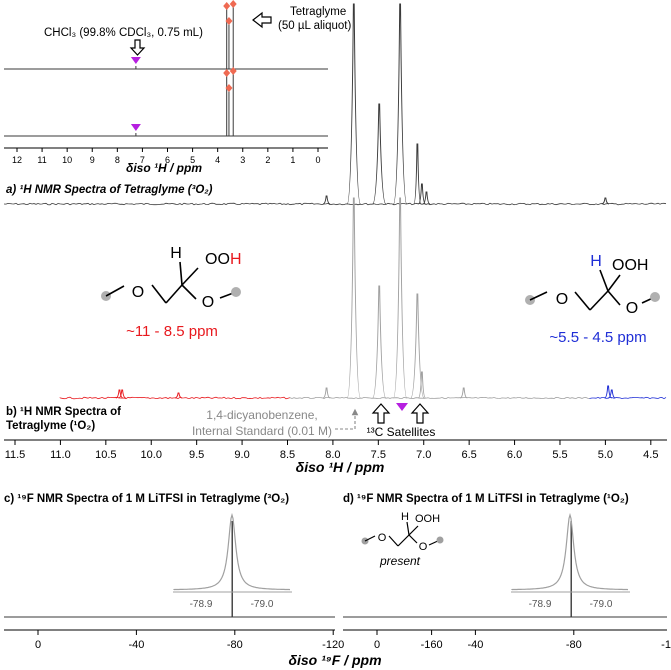 This screenshot has width=671, height=670. What do you see at coordinates (176, 253) in the screenshot?
I see `mol-left-h: H` at bounding box center [176, 253].